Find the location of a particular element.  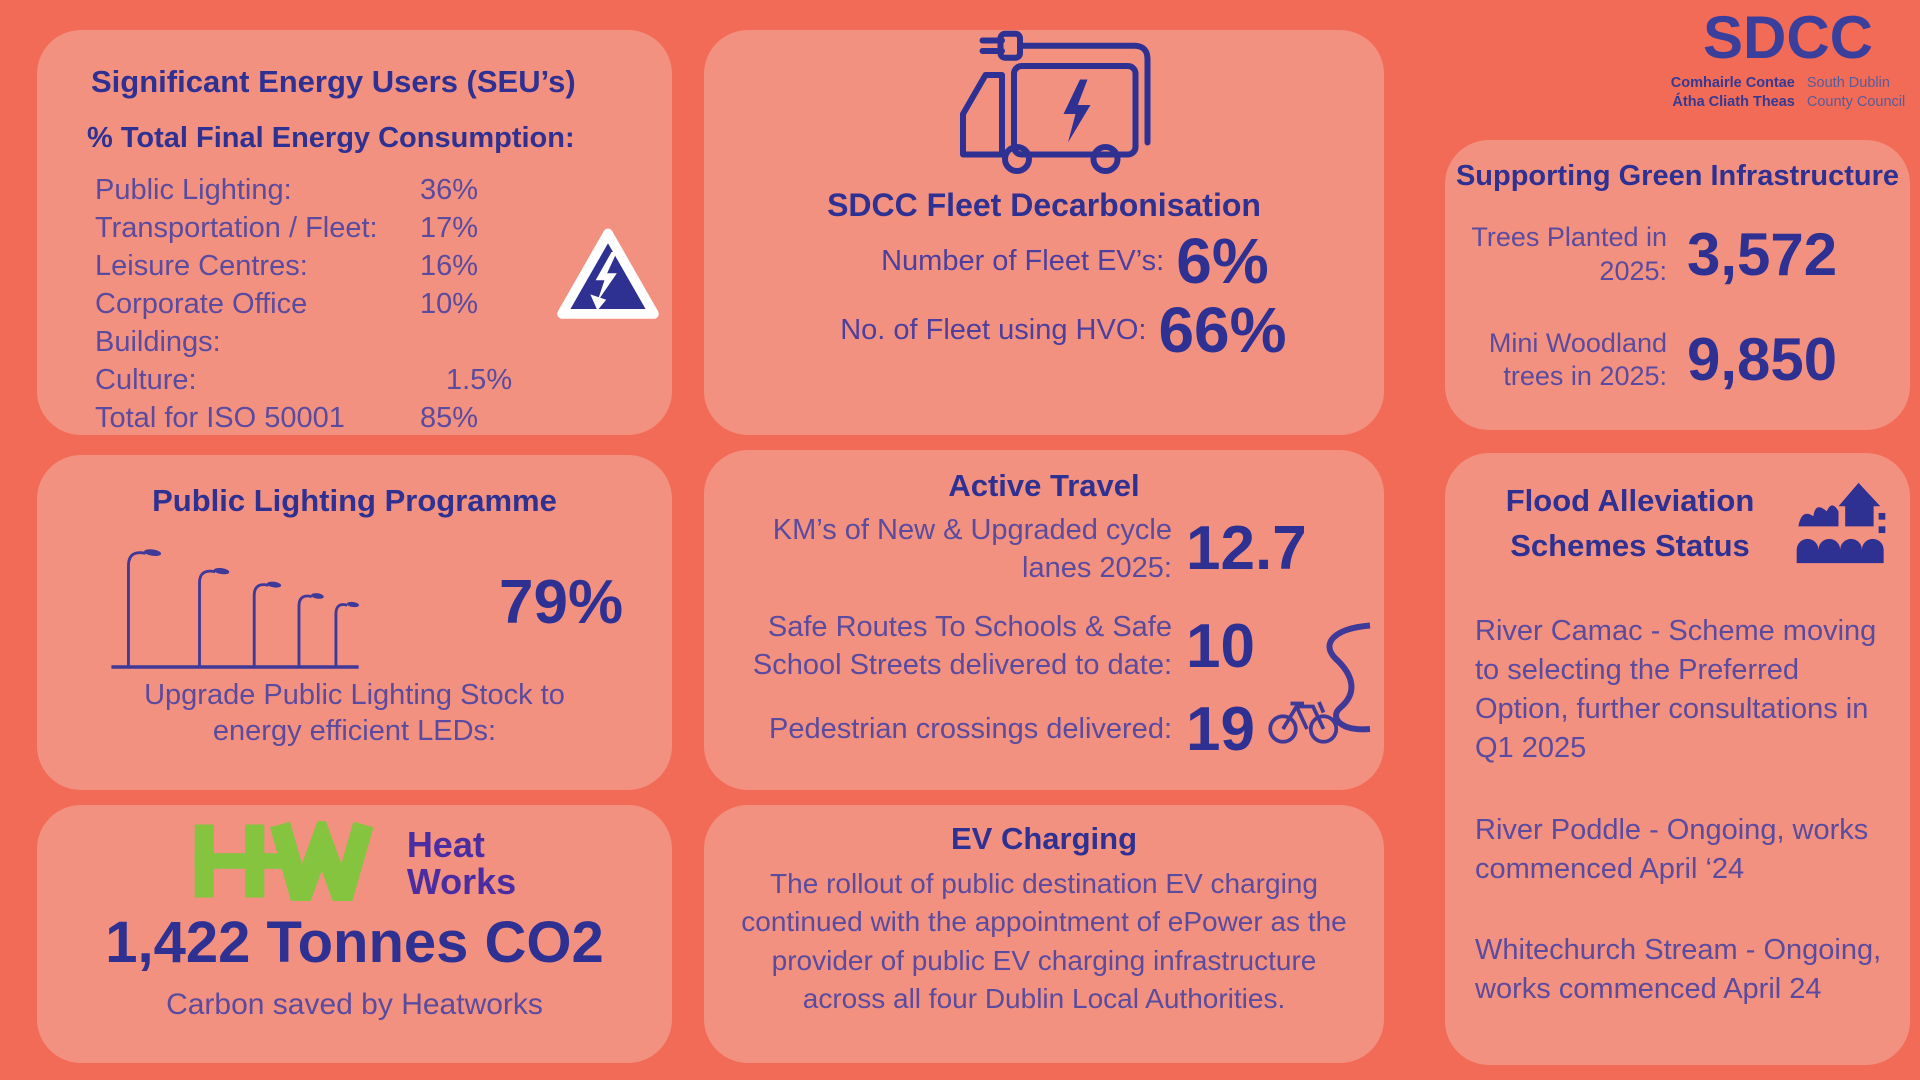

seu-row: Public Lighting: 36% is located at coordinates (383, 190).